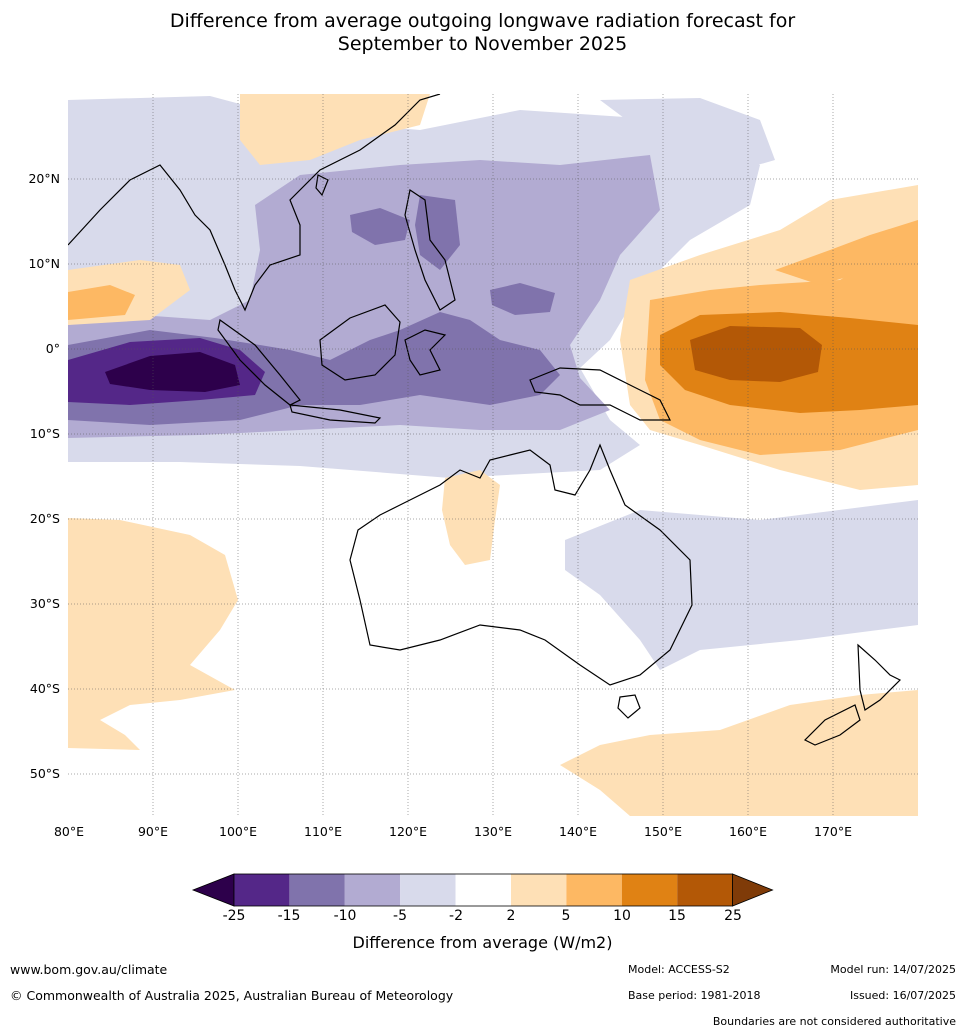 This screenshot has height=1035, width=965. I want to click on coastline-new-zealand-south, so click(832, 725).